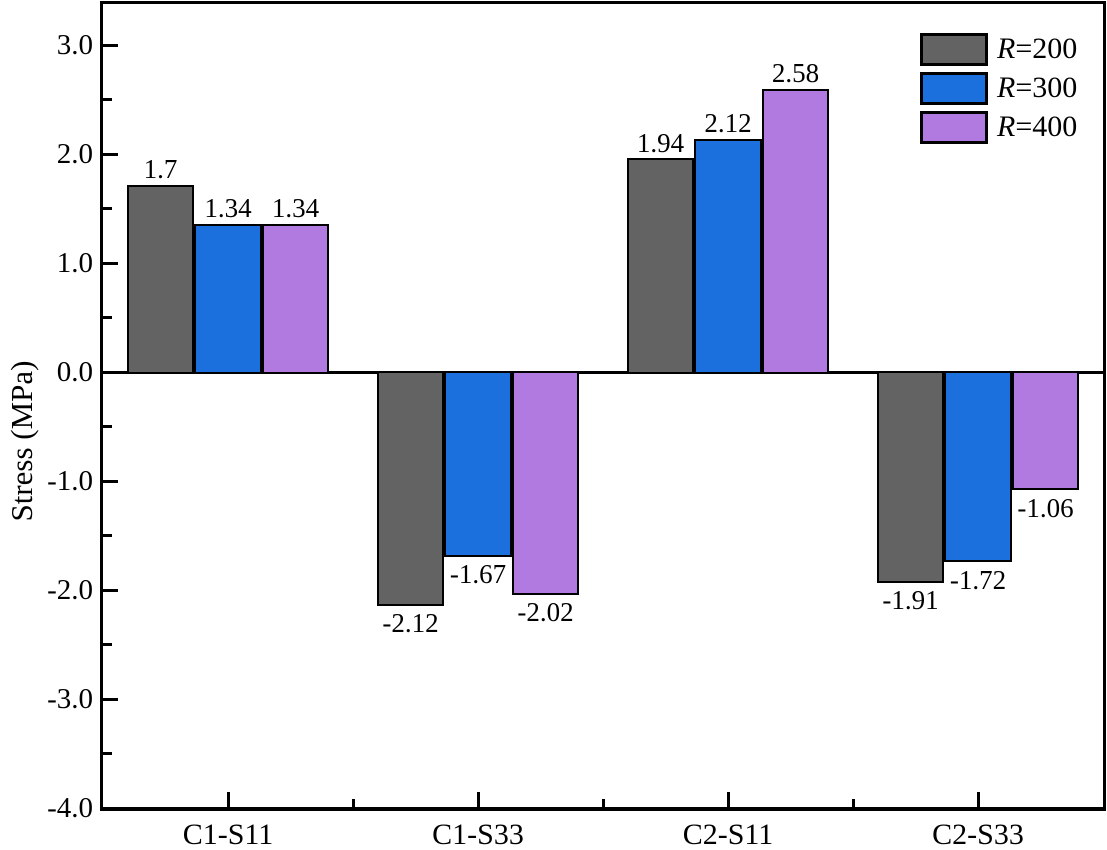  I want to click on bar-R400-C1-S11, so click(295, 298).